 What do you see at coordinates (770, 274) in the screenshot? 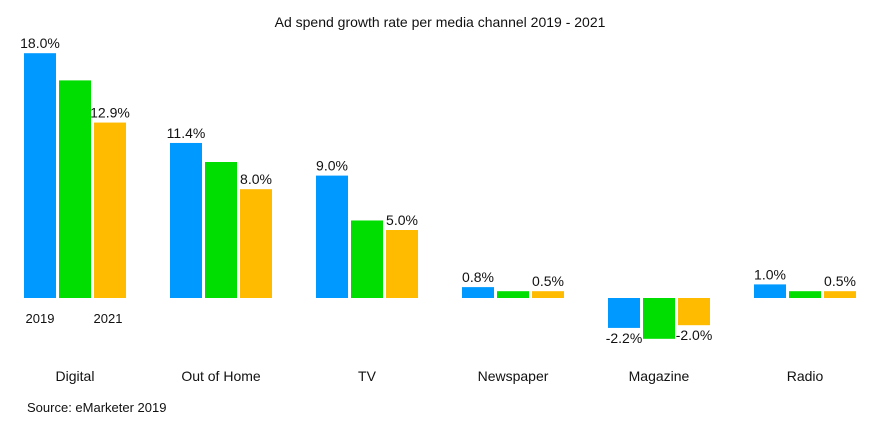
I see `data-label: 1.0%` at bounding box center [770, 274].